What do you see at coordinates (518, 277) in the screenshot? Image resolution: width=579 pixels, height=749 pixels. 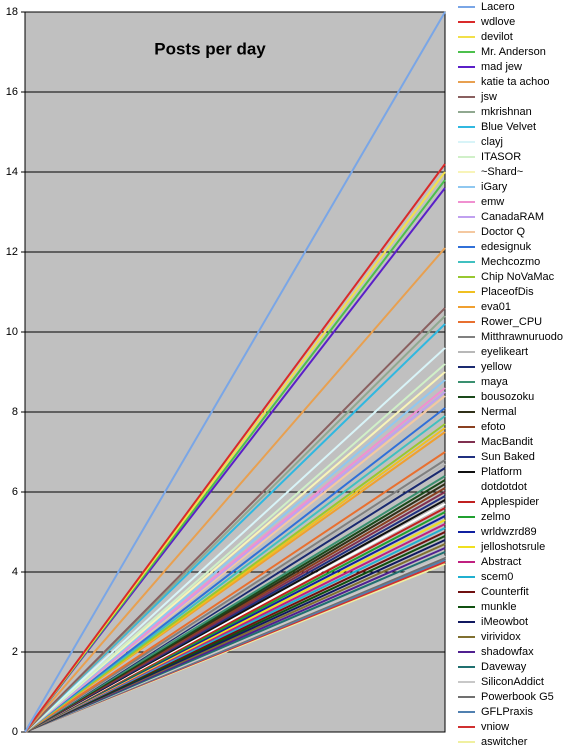 I see `legend-label: Chip NoVaMac` at bounding box center [518, 277].